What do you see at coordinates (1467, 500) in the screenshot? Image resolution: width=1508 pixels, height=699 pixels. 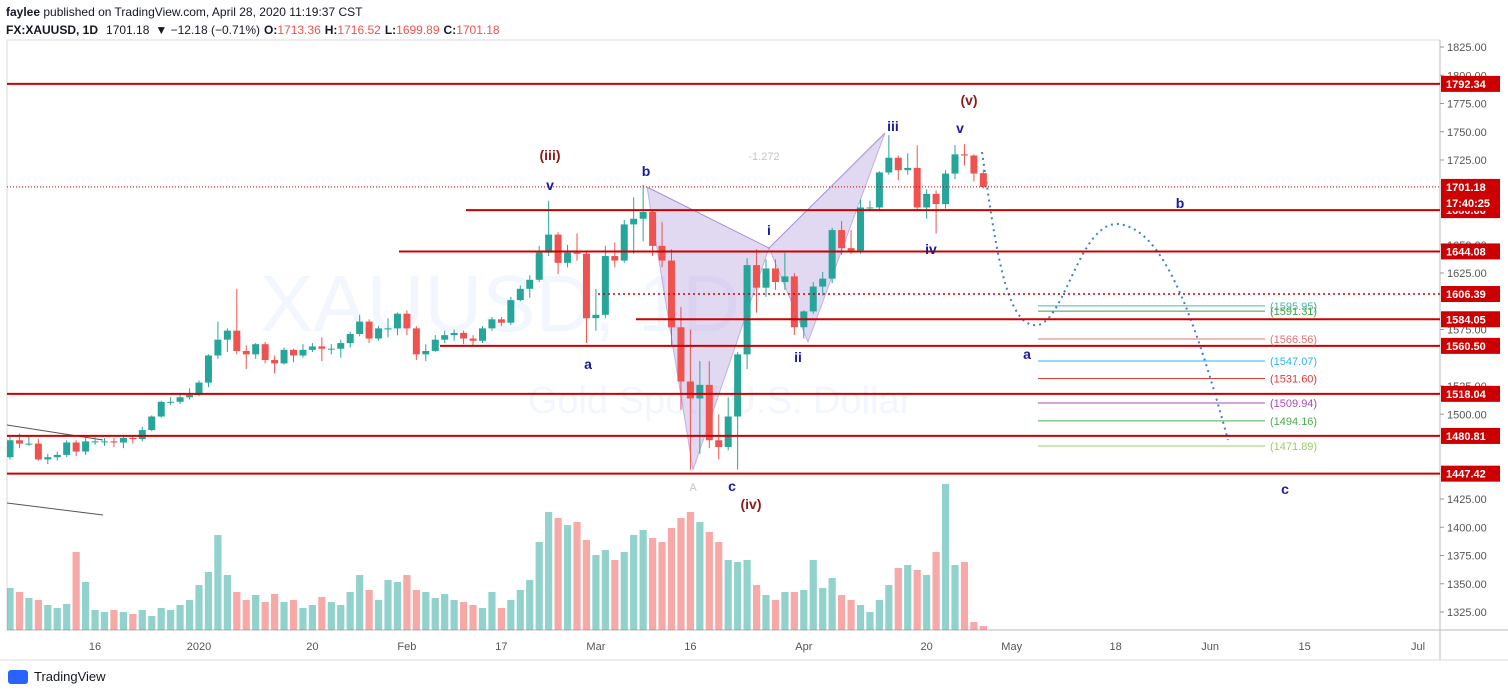 I see `y-tick-label: 1425.00` at bounding box center [1467, 500].